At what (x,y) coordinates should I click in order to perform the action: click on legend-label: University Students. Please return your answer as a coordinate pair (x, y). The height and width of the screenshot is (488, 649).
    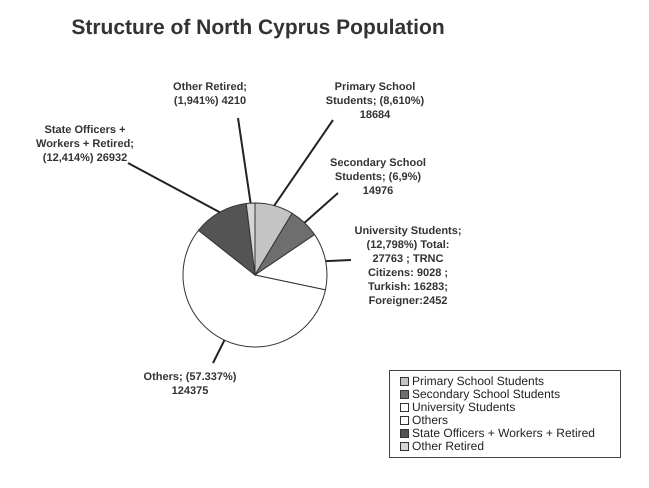
    Looking at the image, I should click on (464, 407).